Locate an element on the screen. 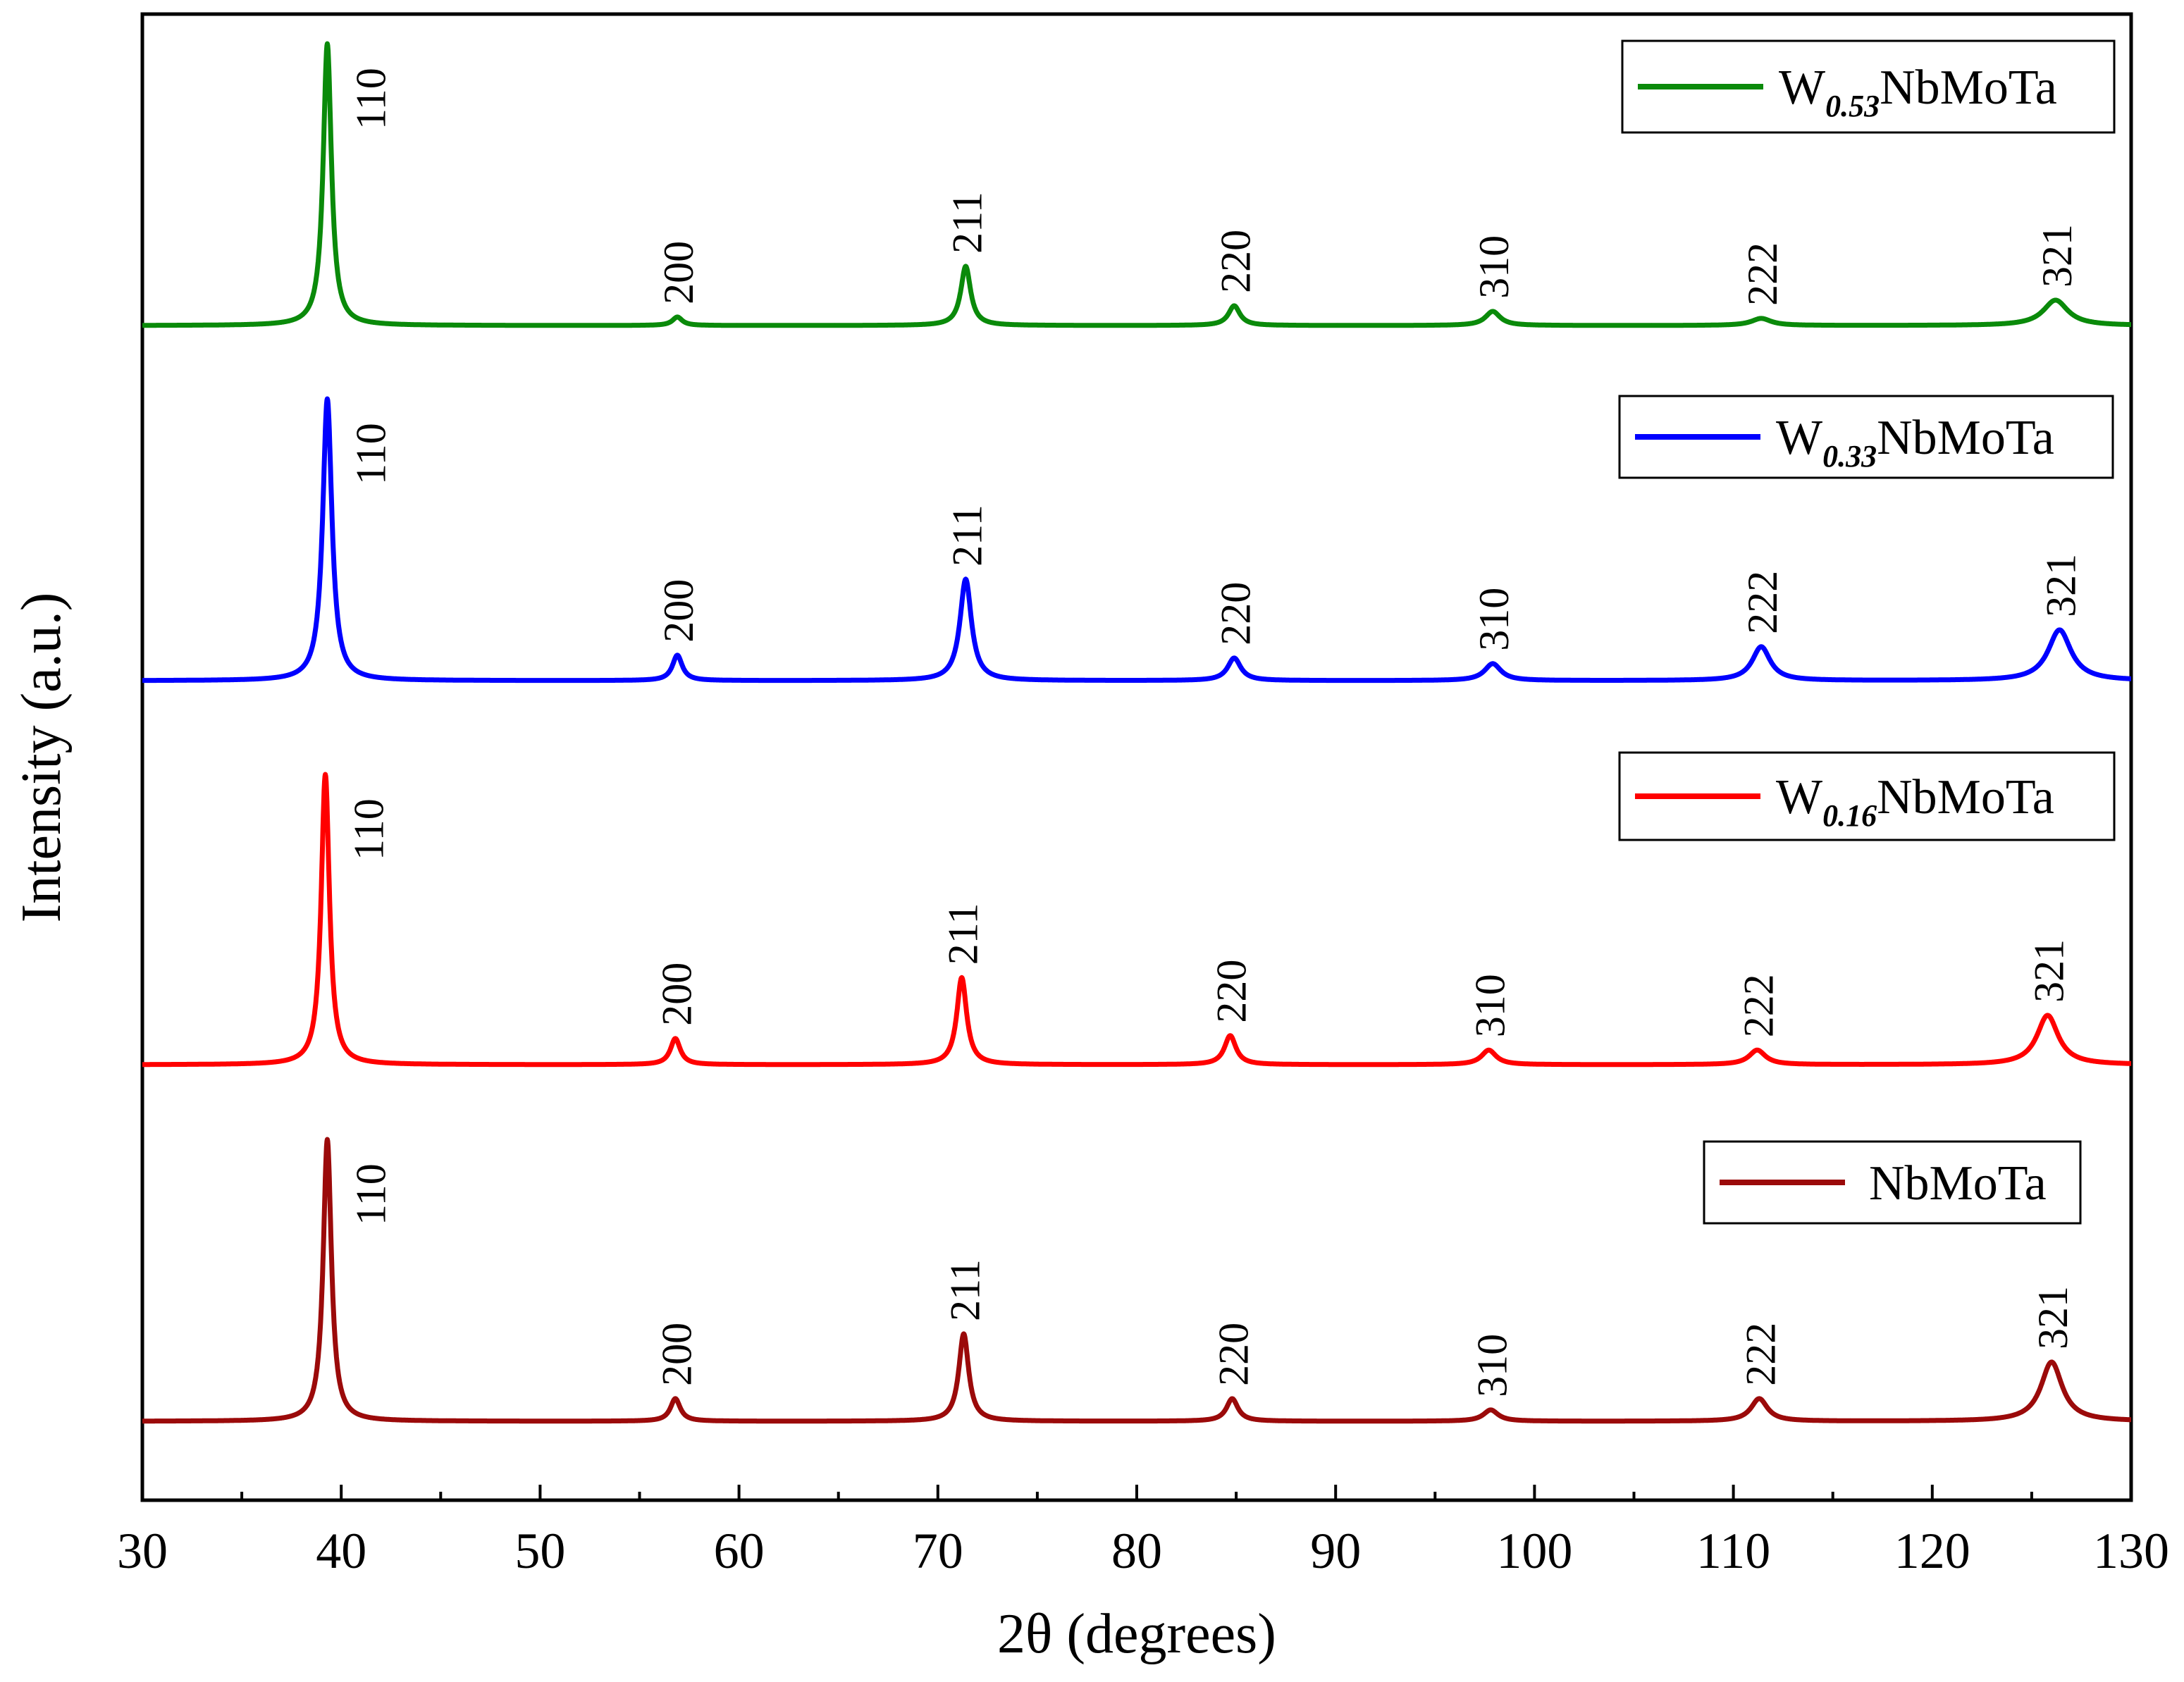  x-tick-label: 50 is located at coordinates (540, 1551).